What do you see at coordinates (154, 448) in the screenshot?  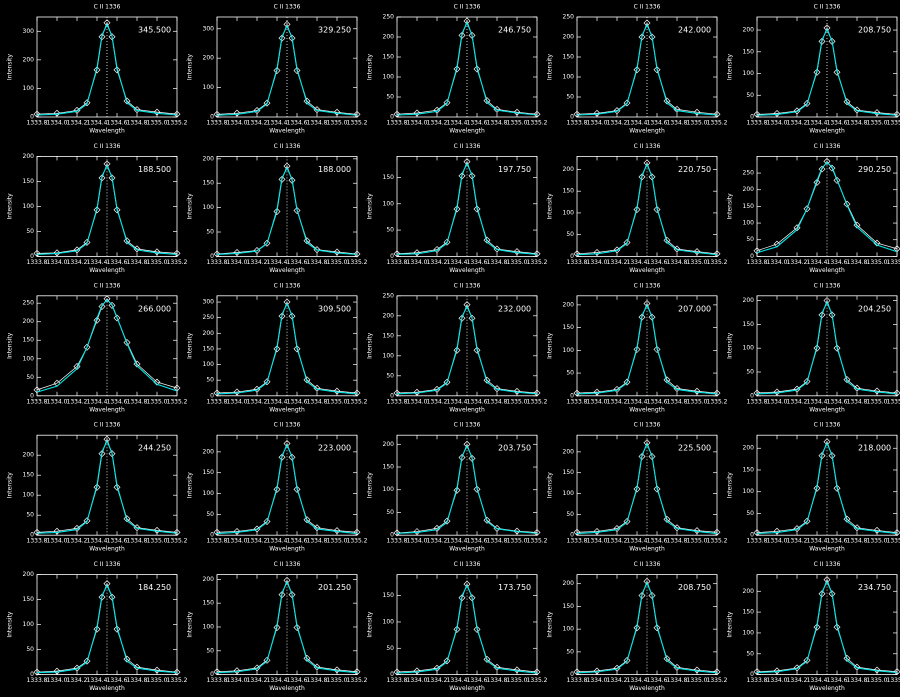 I see `annotation: 244.250` at bounding box center [154, 448].